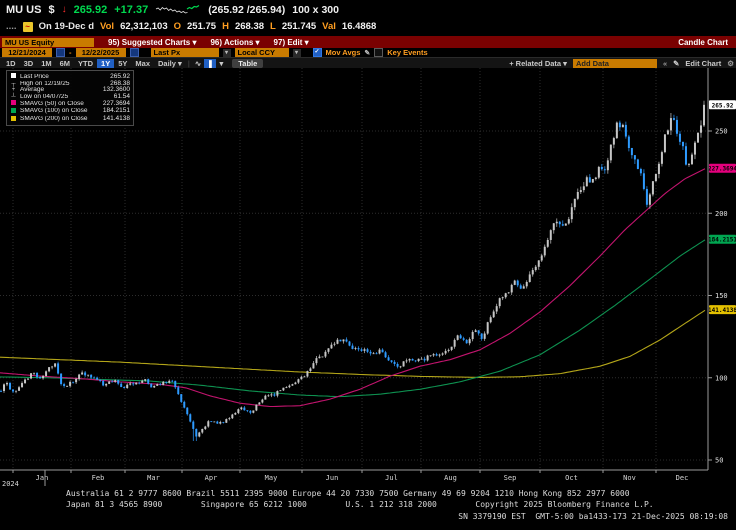 The height and width of the screenshot is (530, 736). Describe the element at coordinates (271, 478) in the screenshot. I see `x-axis-month-label: May` at that location.